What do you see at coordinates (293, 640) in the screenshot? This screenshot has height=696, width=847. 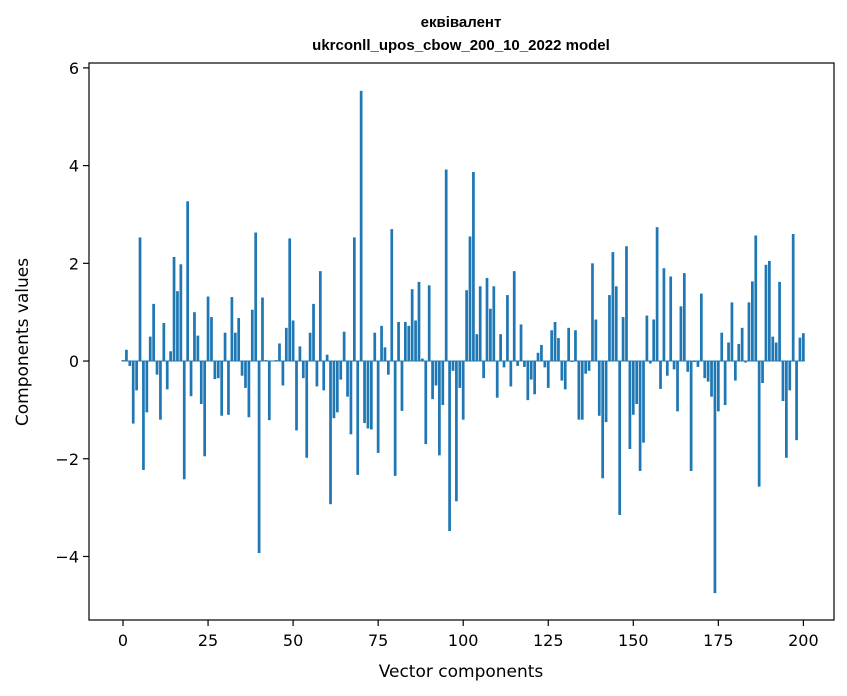 I see `x-tick-label: 50` at bounding box center [293, 640].